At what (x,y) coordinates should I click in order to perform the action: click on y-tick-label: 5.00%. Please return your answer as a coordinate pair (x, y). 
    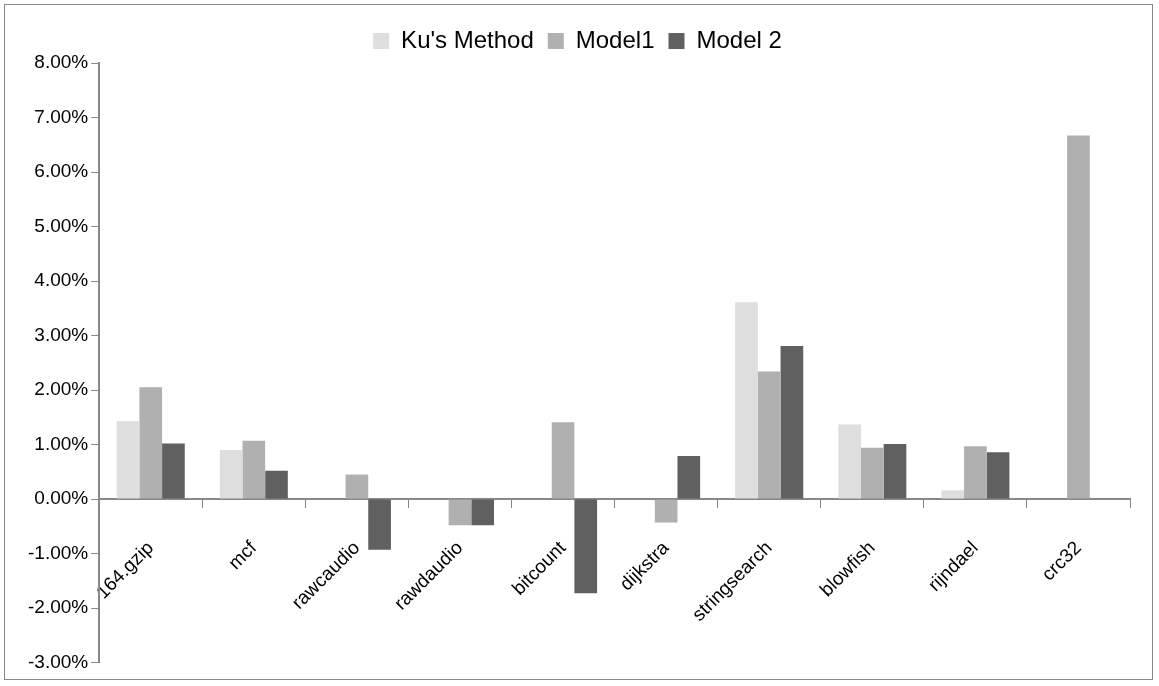
    Looking at the image, I should click on (61, 225).